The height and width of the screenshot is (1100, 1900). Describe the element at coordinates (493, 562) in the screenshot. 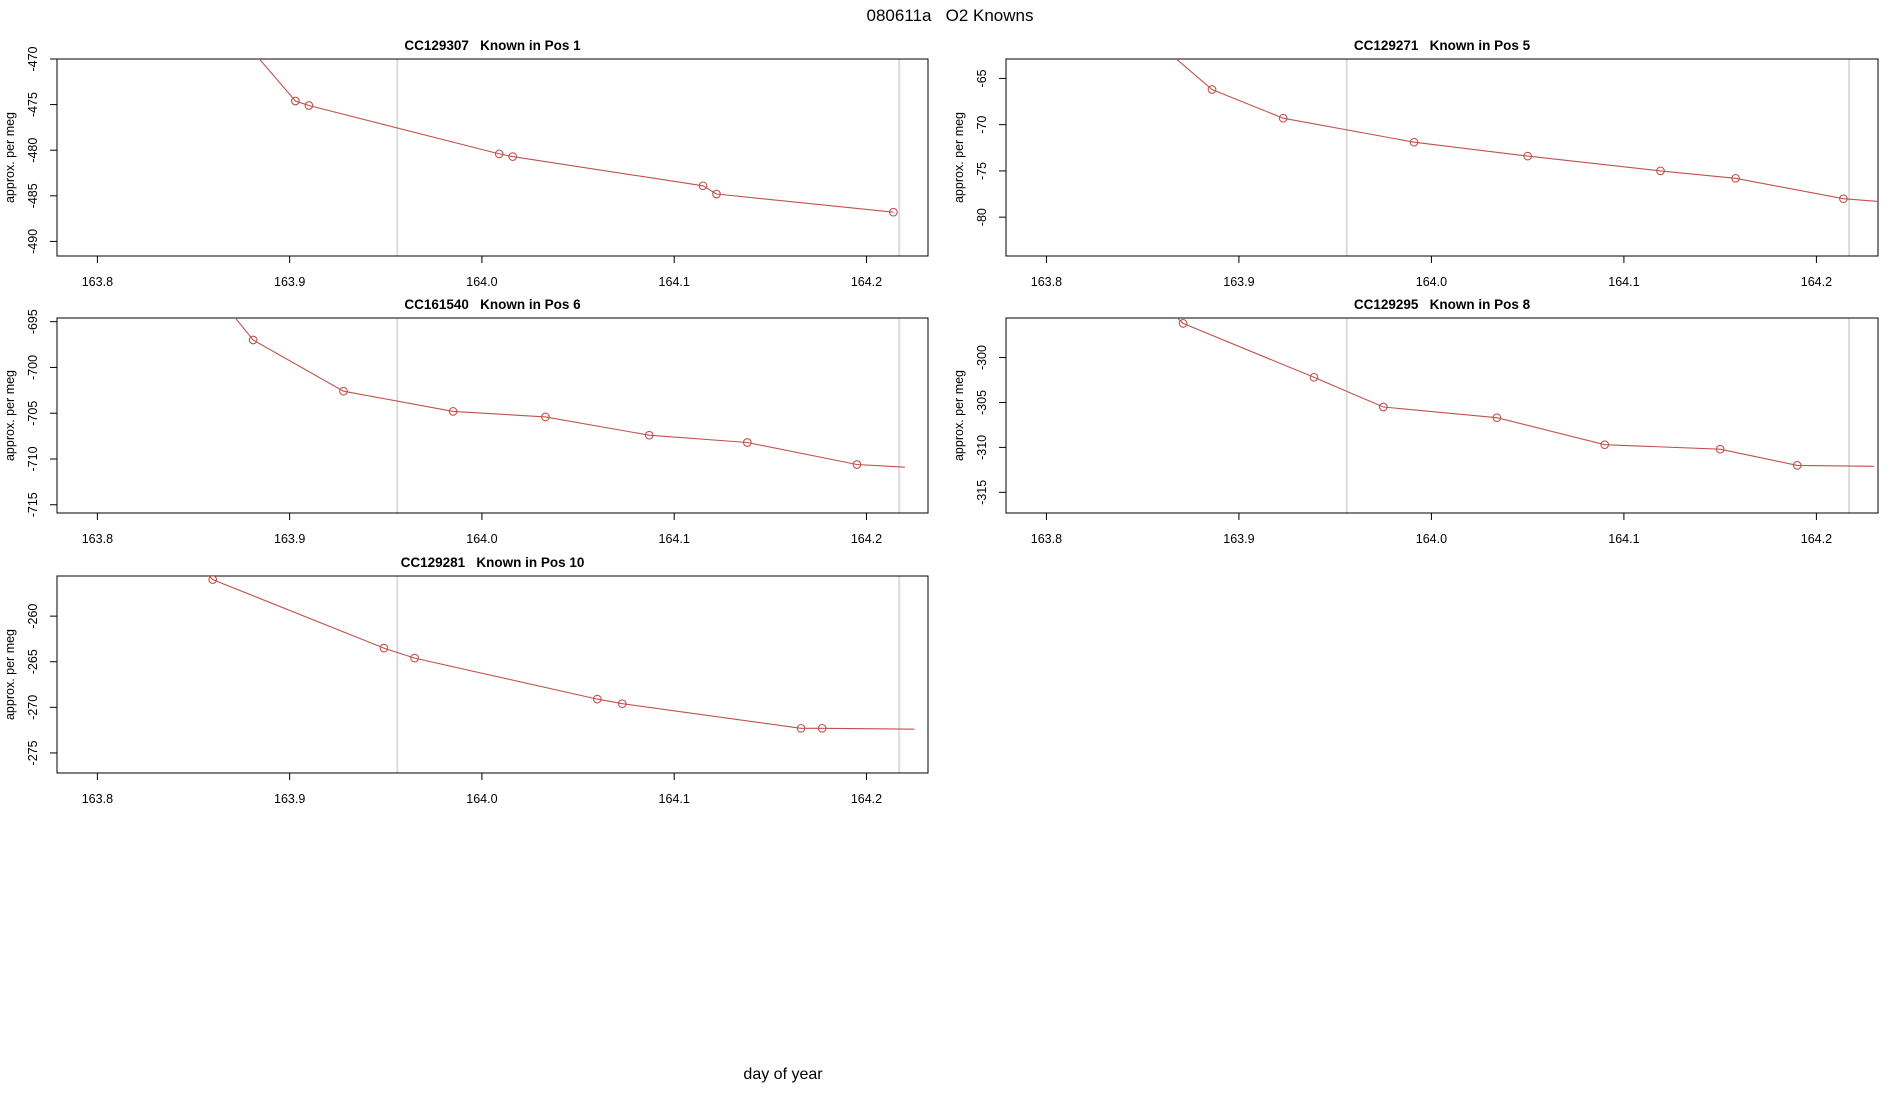

I see `plot-title: CC129281 Known in Pos 10` at that location.